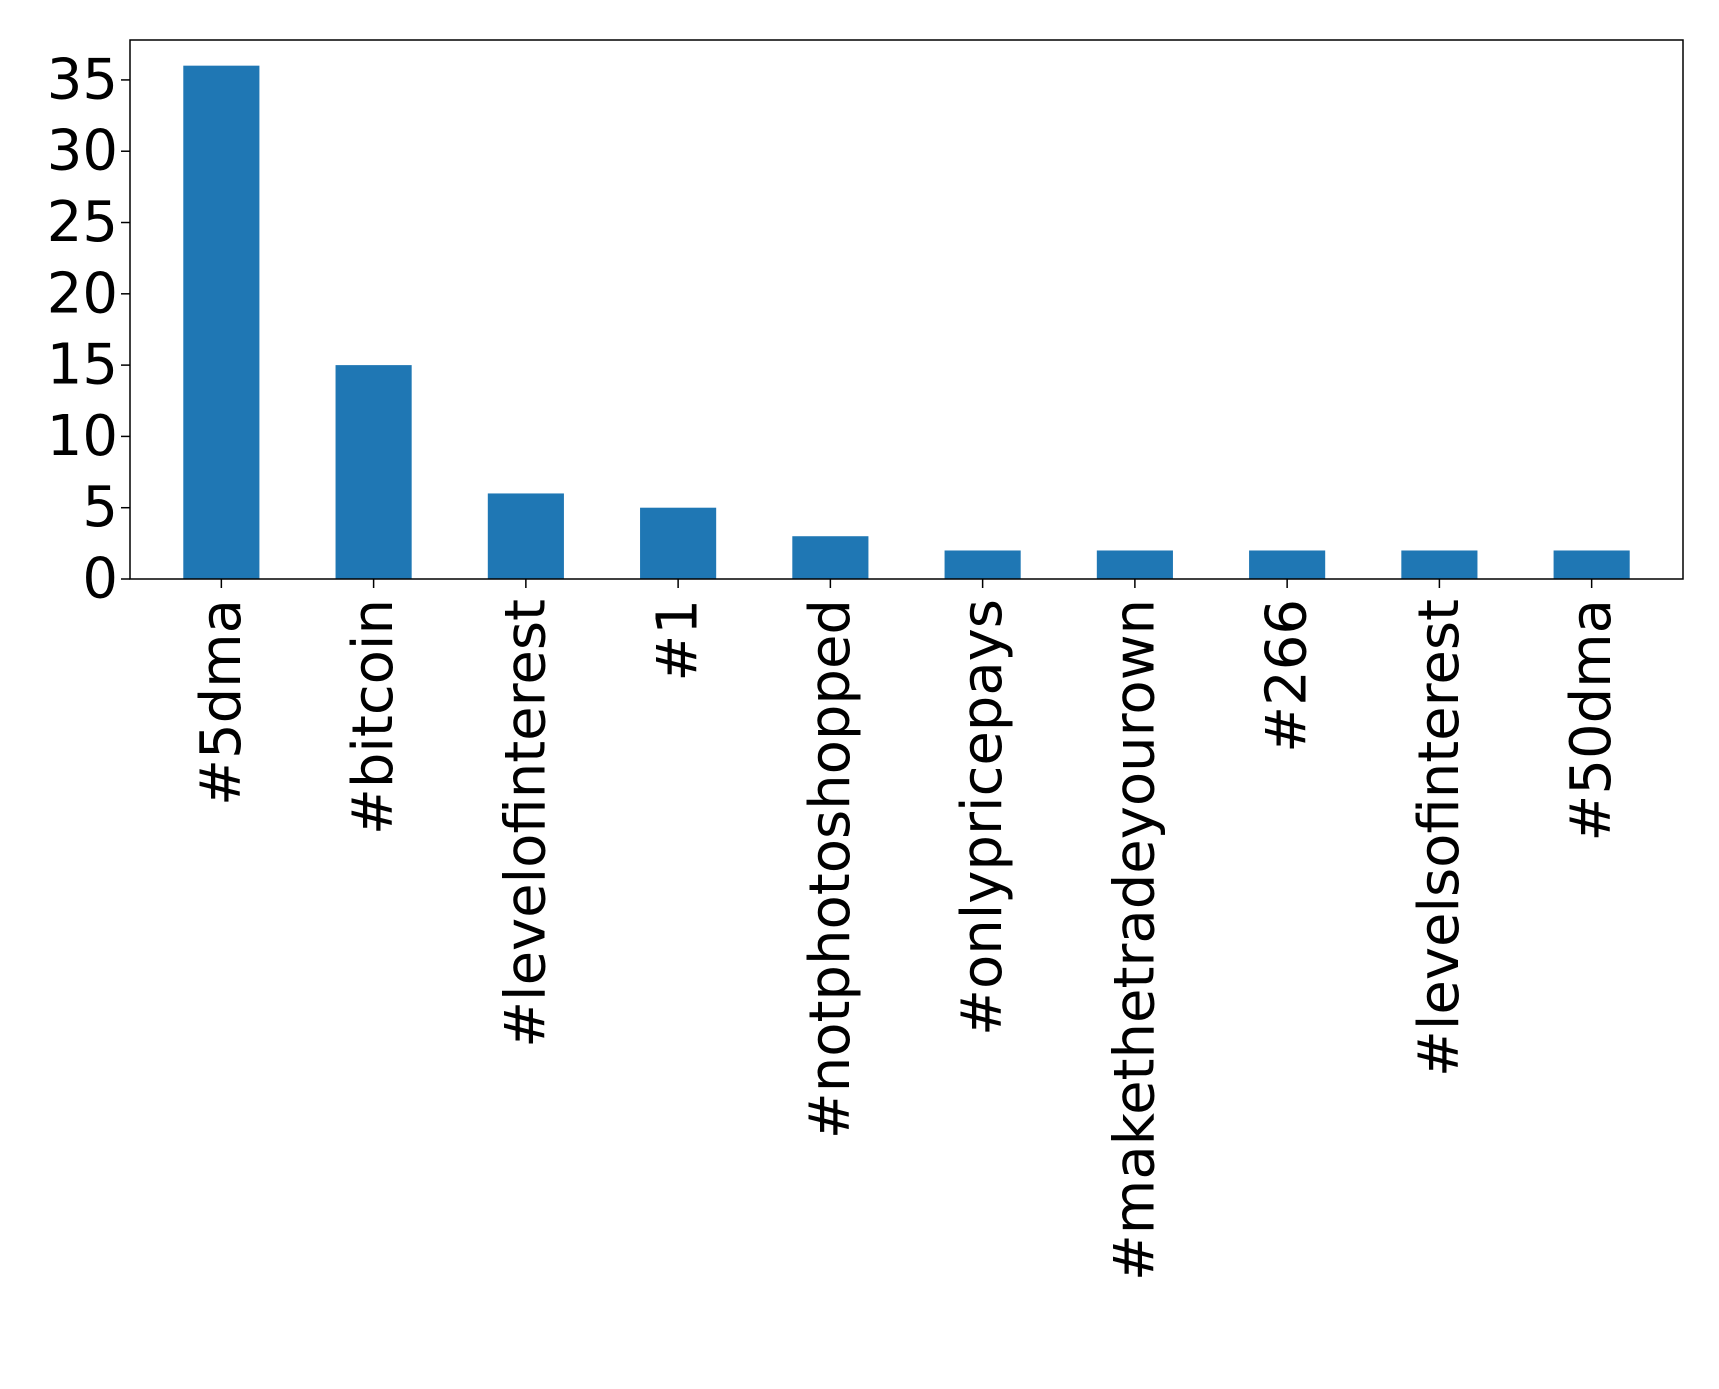 Image resolution: width=1719 pixels, height=1389 pixels. What do you see at coordinates (525, 823) in the screenshot?
I see `x-category-label: #levelofinterest` at bounding box center [525, 823].